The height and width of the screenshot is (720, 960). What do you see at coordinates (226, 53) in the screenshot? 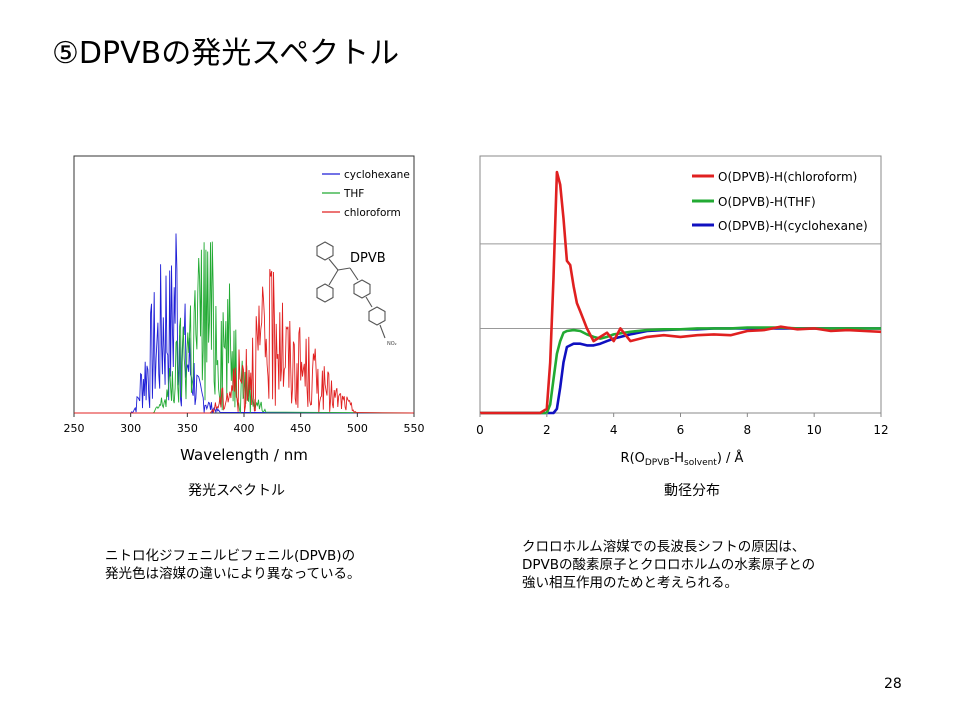
I see `slide-title: ⑤DPVBの発光スペクトル` at bounding box center [226, 53].